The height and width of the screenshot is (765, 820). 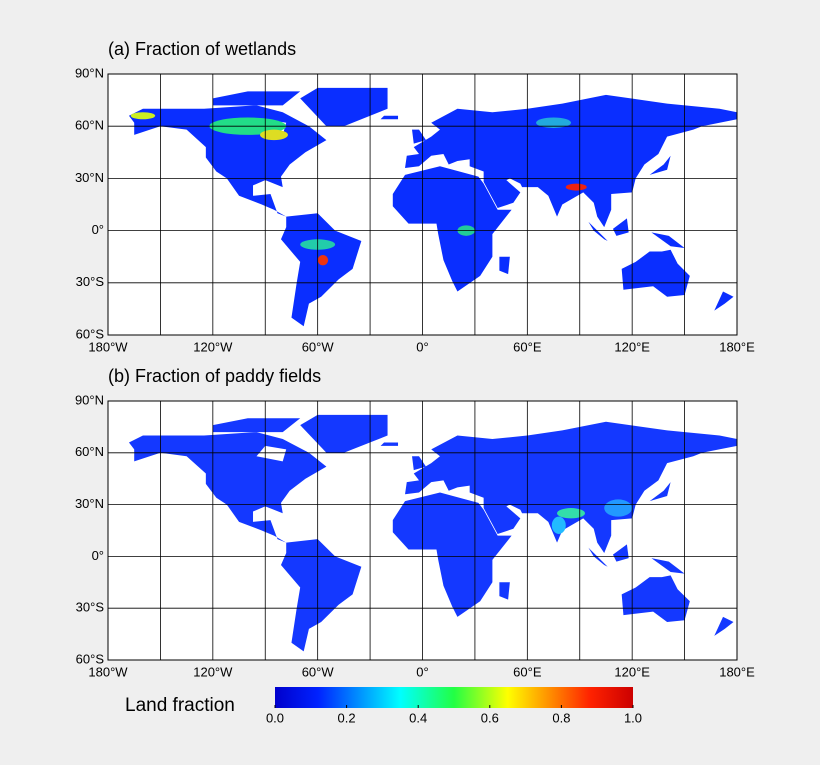 What do you see at coordinates (214, 376) in the screenshot?
I see `panel-title: (b) Fraction of paddy fields` at bounding box center [214, 376].